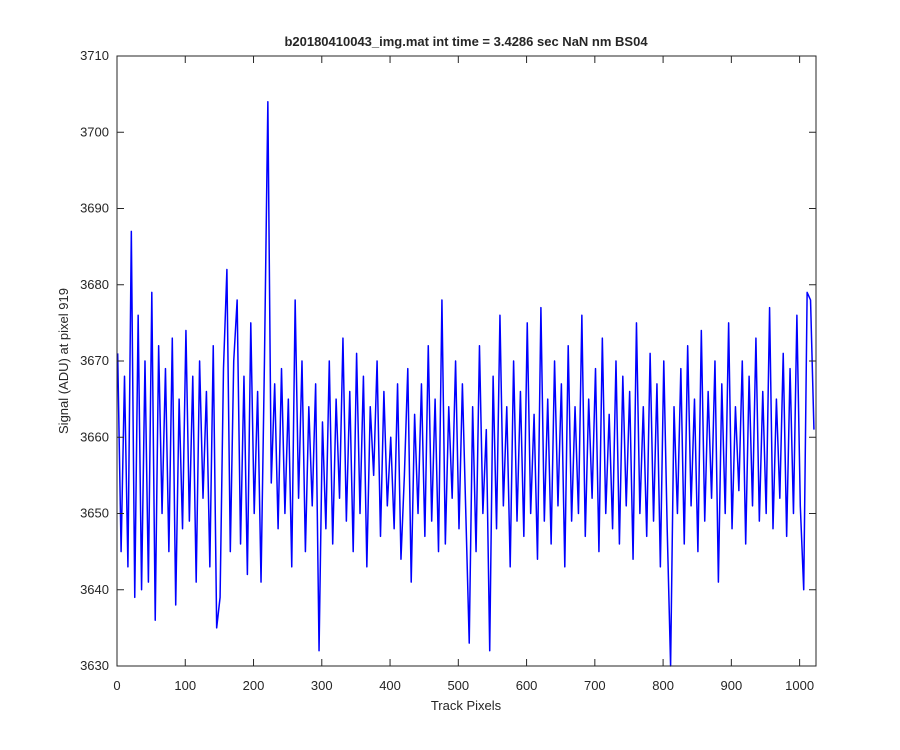 Image resolution: width=900 pixels, height=750 pixels. Describe the element at coordinates (116, 685) in the screenshot. I see `x-tick-label: 0` at that location.